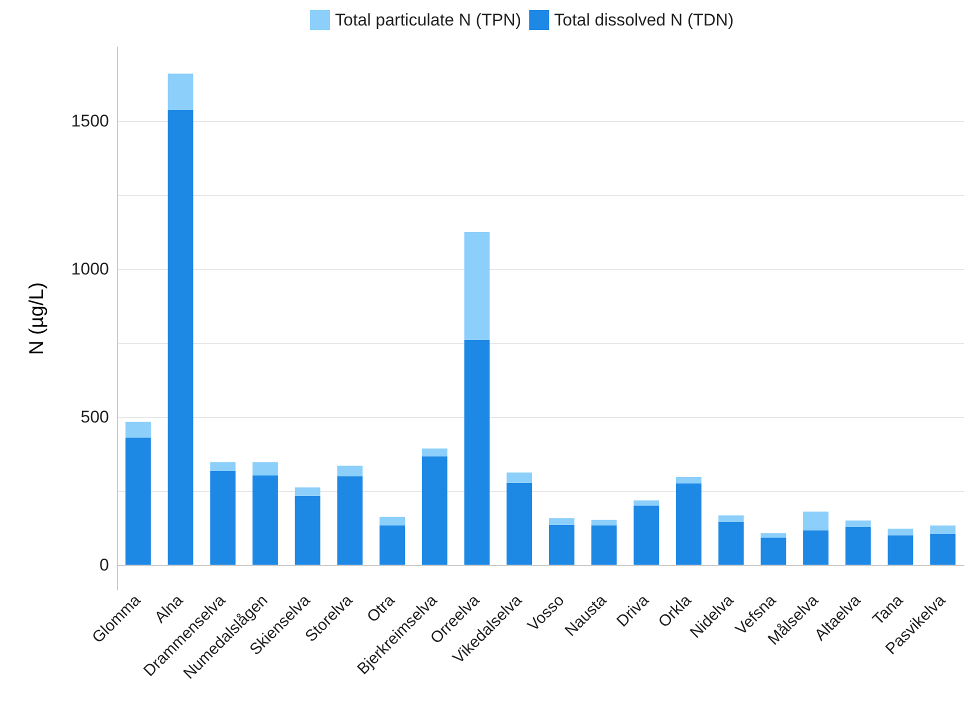 The width and height of the screenshot is (966, 702). Describe the element at coordinates (644, 20) in the screenshot. I see `legend-label: Total dissolved N (TDN)` at that location.